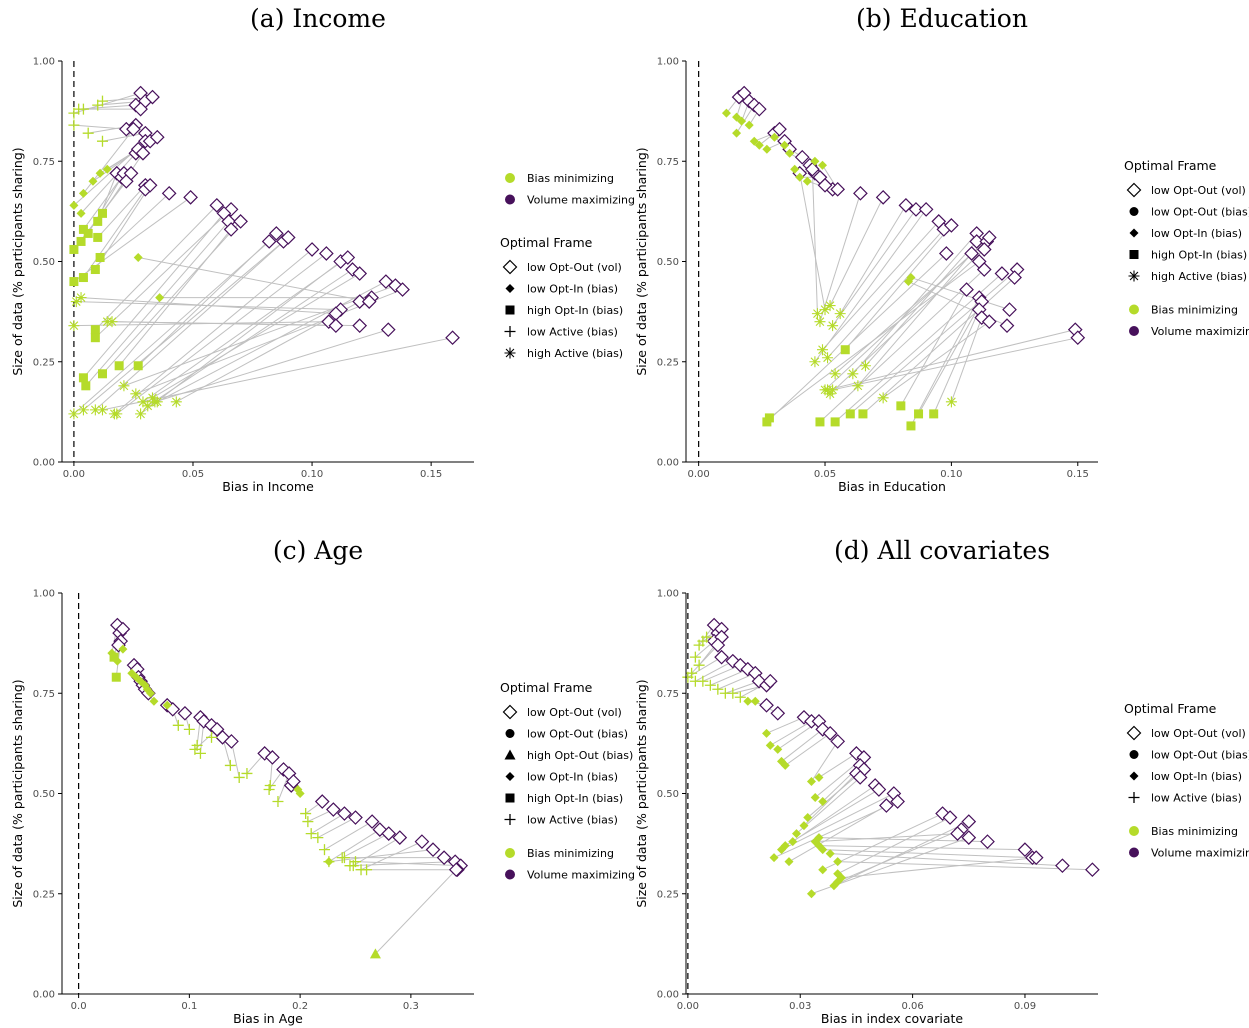 The width and height of the screenshot is (1249, 1028). What do you see at coordinates (903, 747) in the screenshot?
I see `volume-maximizing-points` at bounding box center [903, 747].